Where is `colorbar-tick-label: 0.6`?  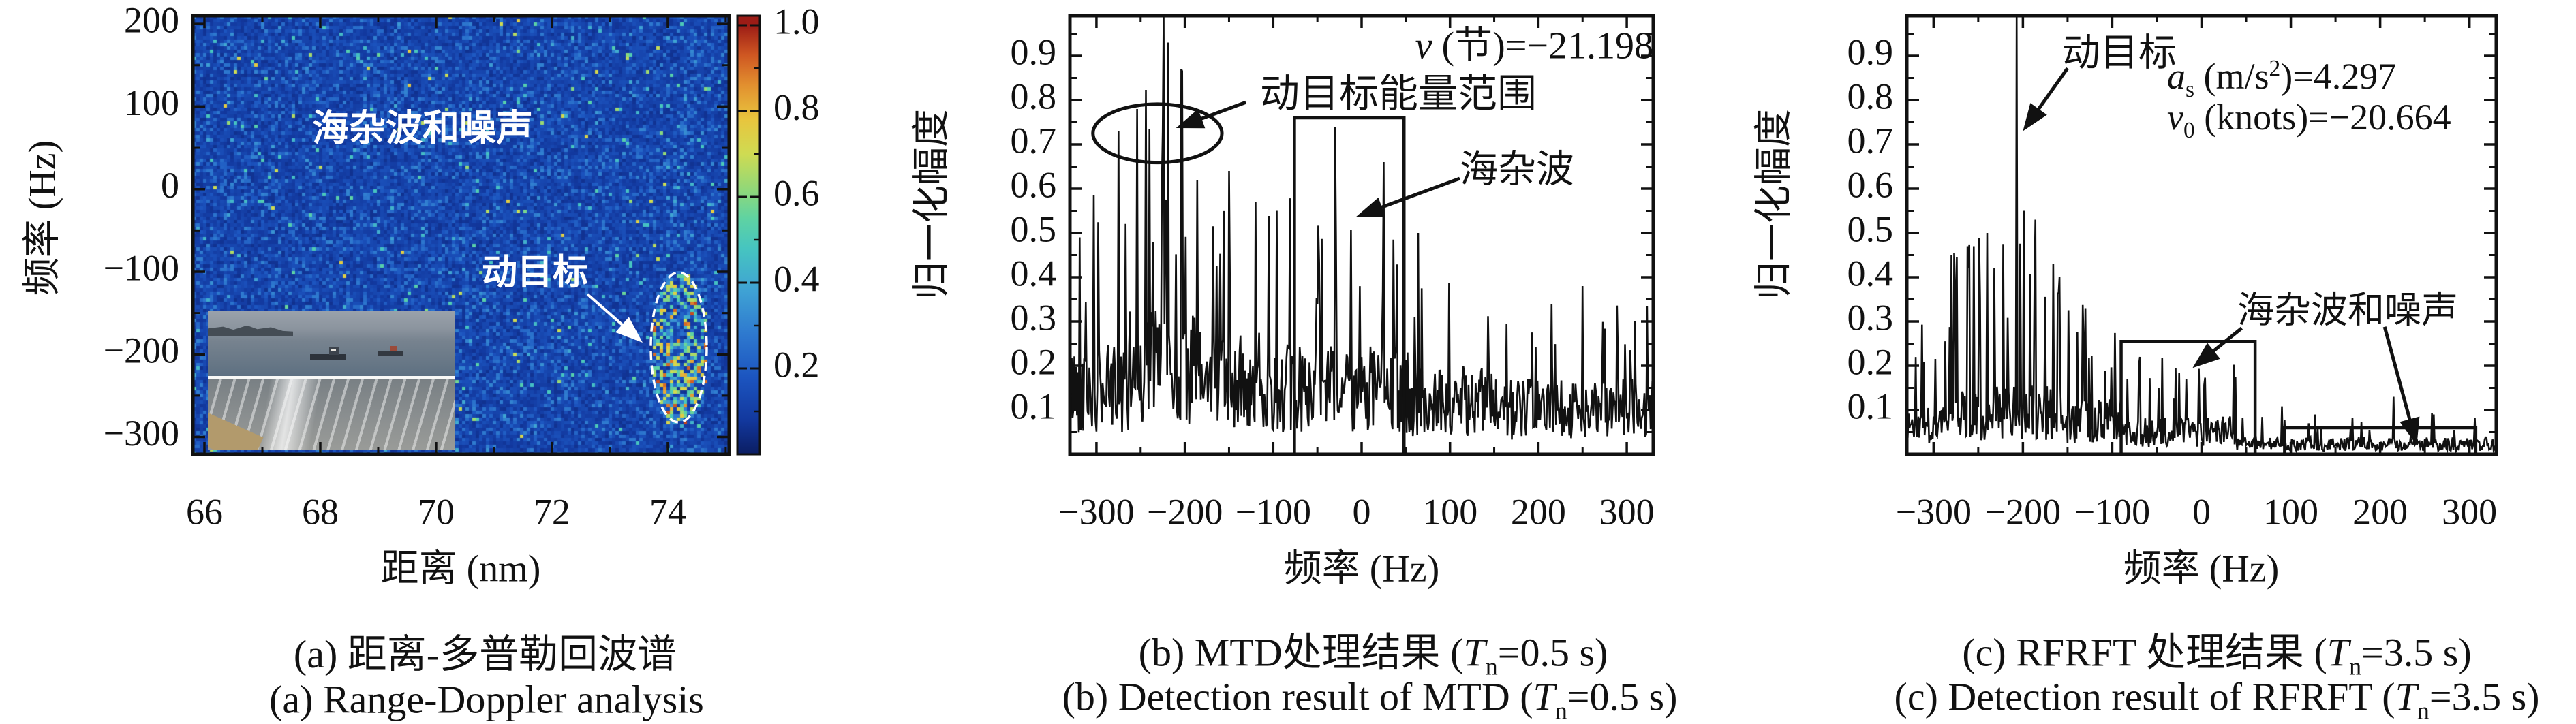
colorbar-tick-label: 0.6 is located at coordinates (796, 192).